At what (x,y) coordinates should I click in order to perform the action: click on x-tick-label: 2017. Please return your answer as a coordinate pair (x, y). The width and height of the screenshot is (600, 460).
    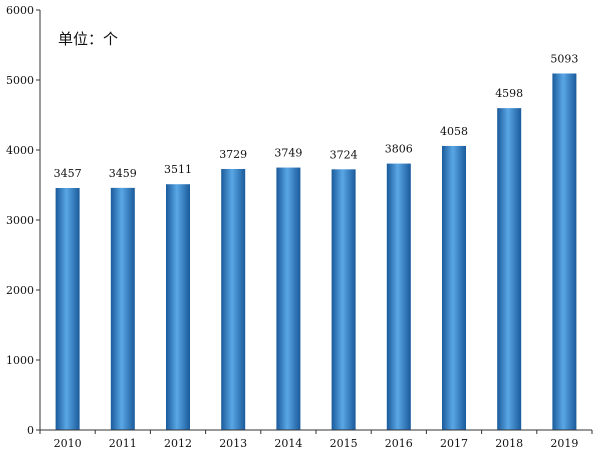
    Looking at the image, I should click on (454, 443).